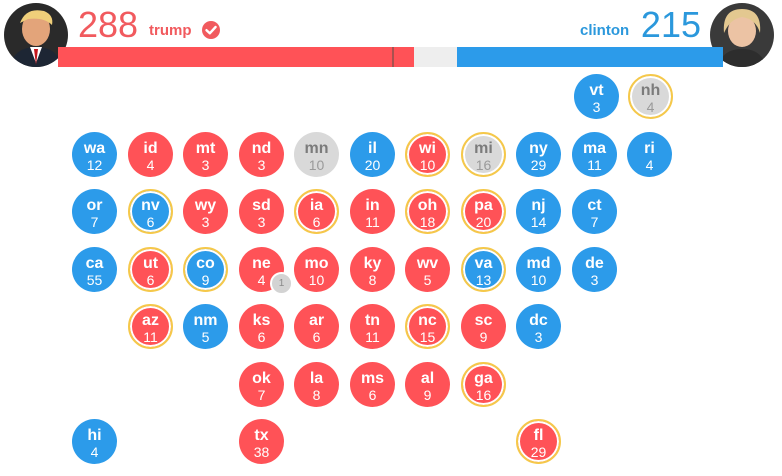  What do you see at coordinates (427, 384) in the screenshot?
I see `state-tile-al: al 9` at bounding box center [427, 384].